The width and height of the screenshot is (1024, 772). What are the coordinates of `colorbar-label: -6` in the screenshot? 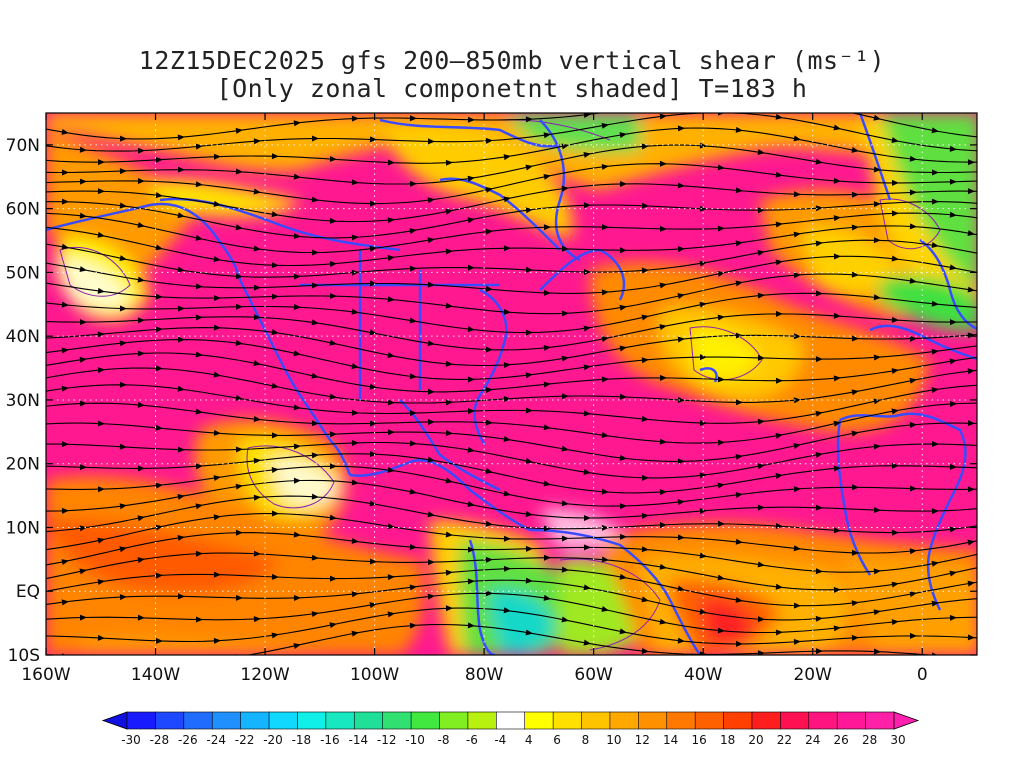 It's located at (472, 740).